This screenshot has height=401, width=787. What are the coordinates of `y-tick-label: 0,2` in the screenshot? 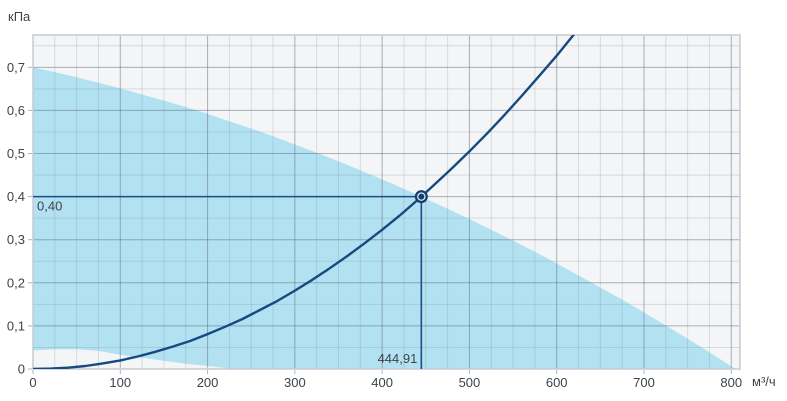 It's located at (16, 282).